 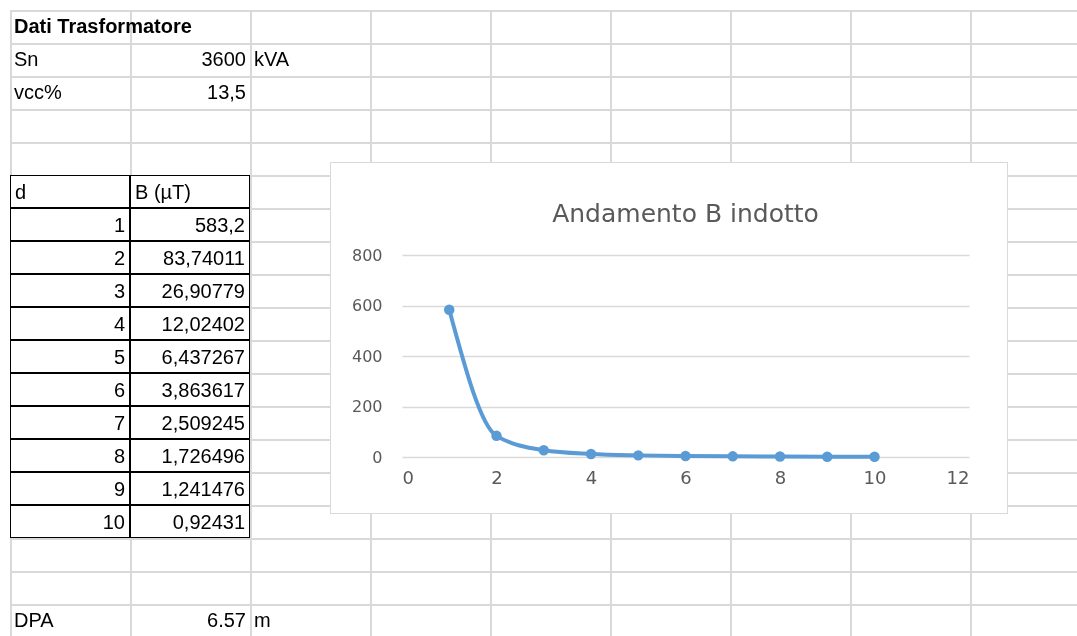 I want to click on text: 2, so click(x=70, y=257).